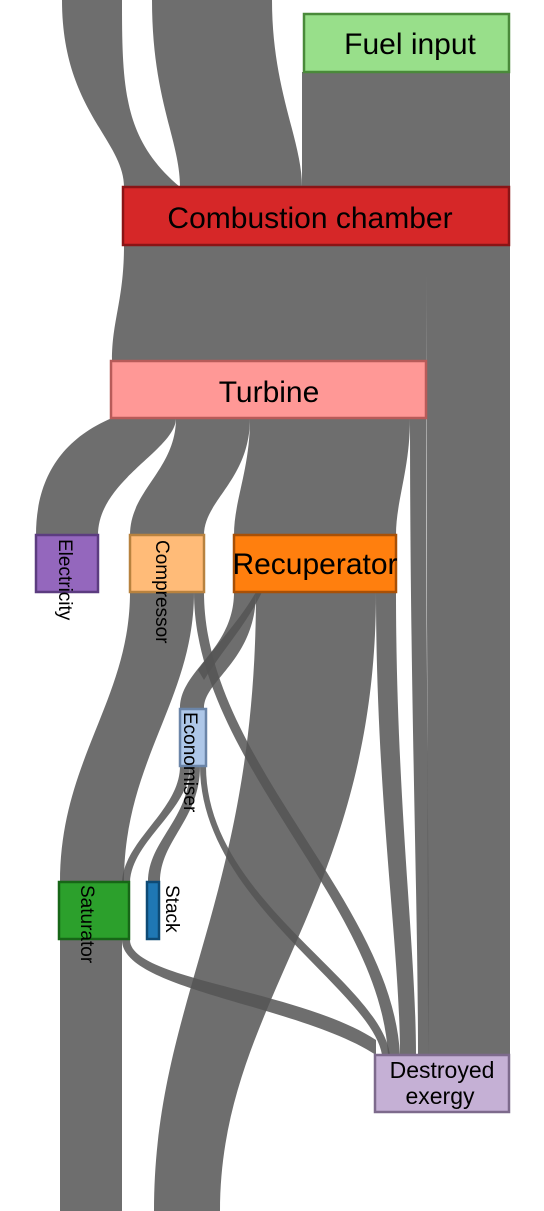 The image size is (544, 1211). I want to click on node-stack: Stack, so click(163, 910).